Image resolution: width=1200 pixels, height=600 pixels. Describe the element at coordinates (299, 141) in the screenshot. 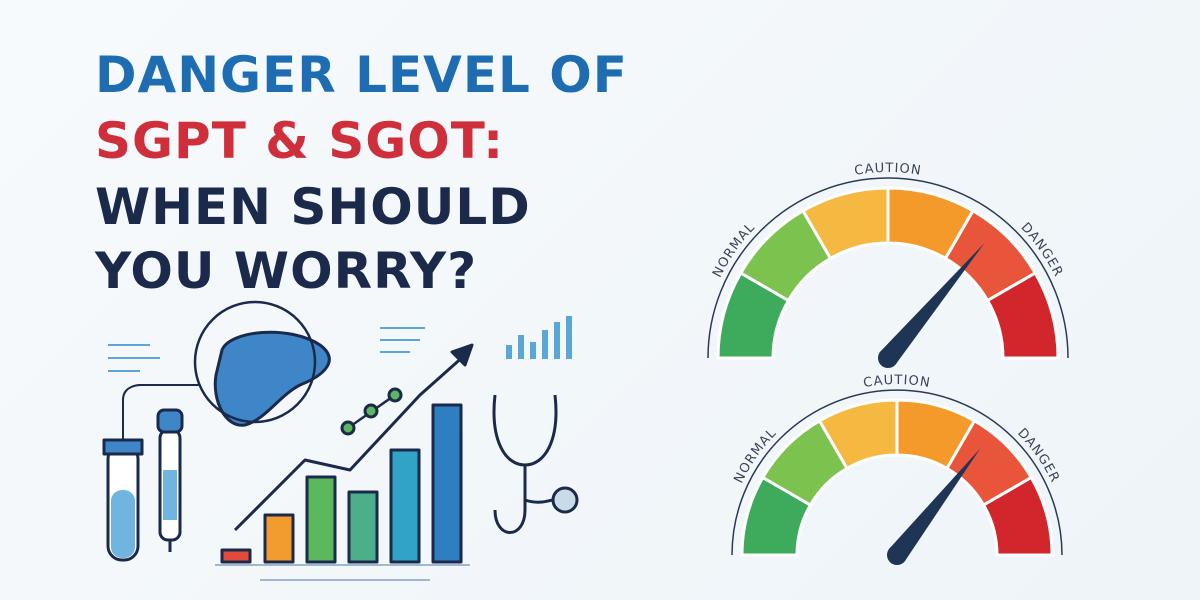

I see `title-line: SGPT & SGOT:` at that location.